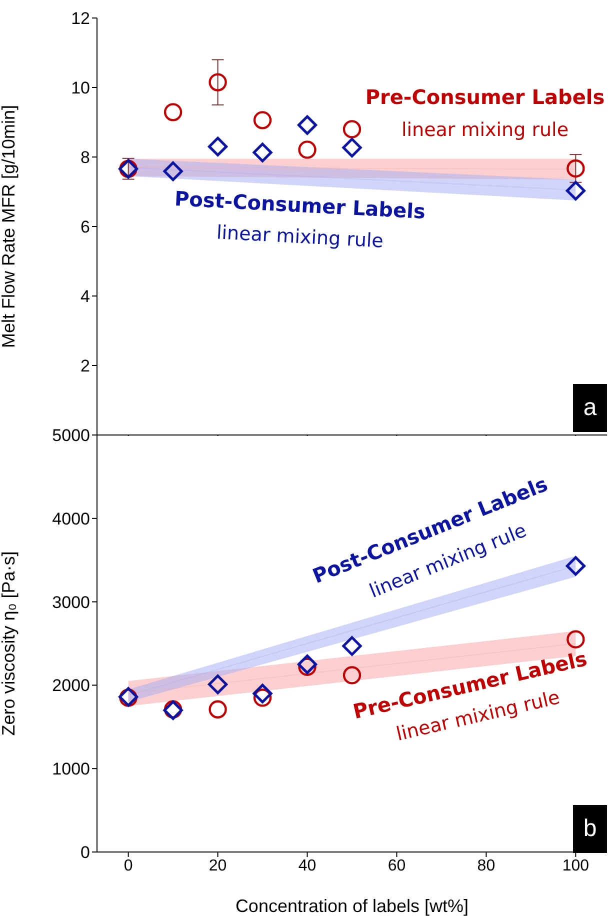  Describe the element at coordinates (80, 88) in the screenshot. I see `y-tick-label: 10` at that location.